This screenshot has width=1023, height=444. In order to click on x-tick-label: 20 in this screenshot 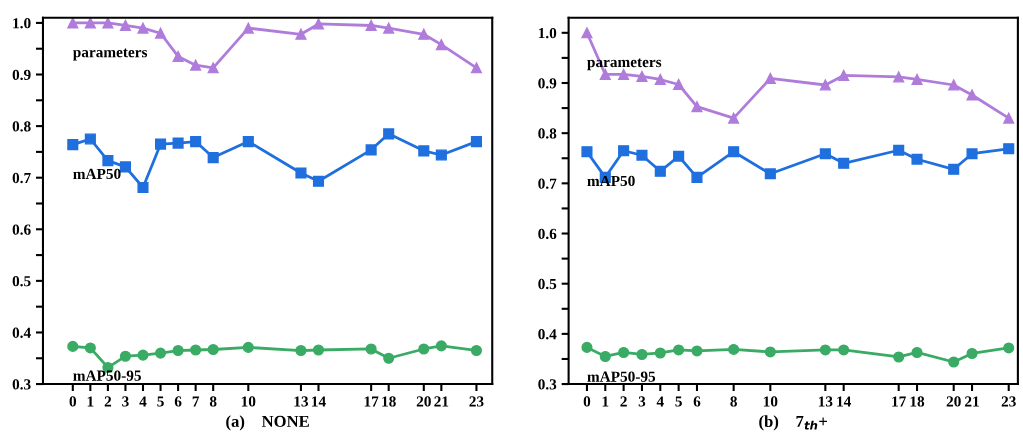, I will do `click(953, 401)`.